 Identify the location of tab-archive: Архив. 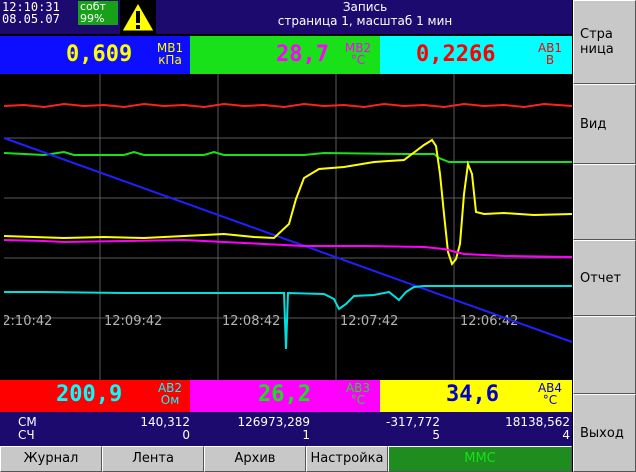
(255, 459).